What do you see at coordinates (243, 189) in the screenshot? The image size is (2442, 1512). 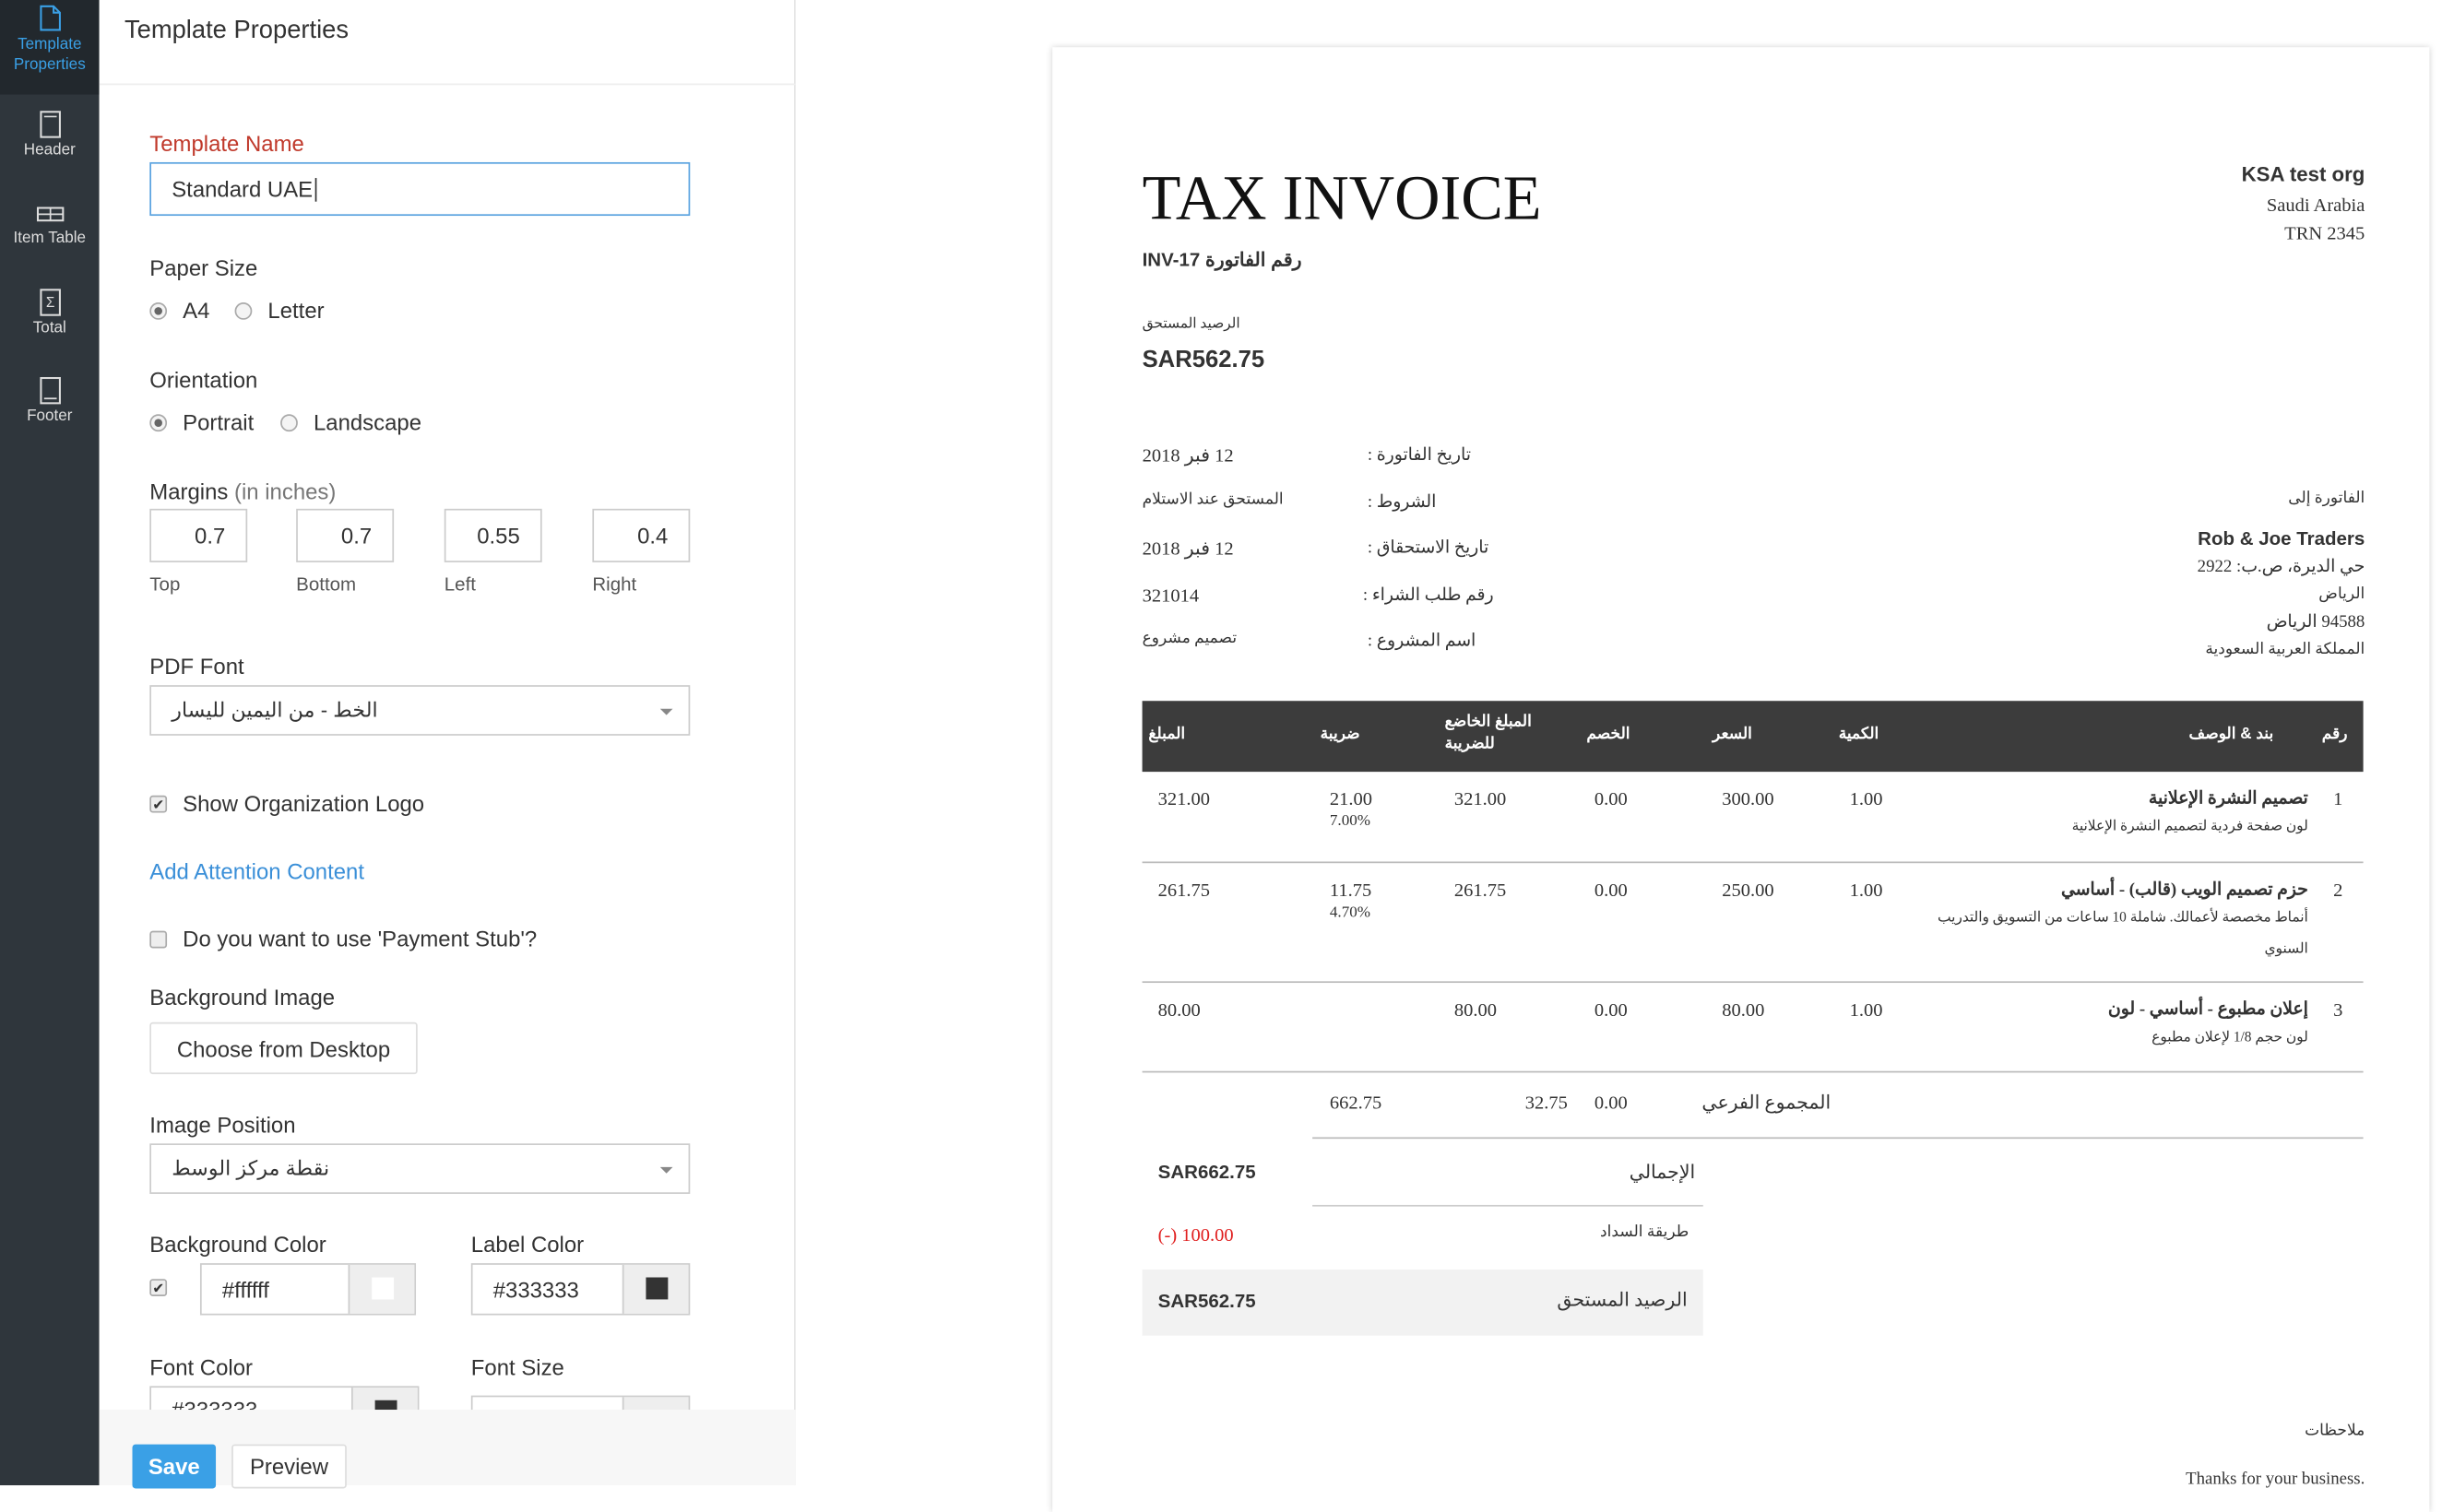 I see `template-name-value: Standard UAE` at bounding box center [243, 189].